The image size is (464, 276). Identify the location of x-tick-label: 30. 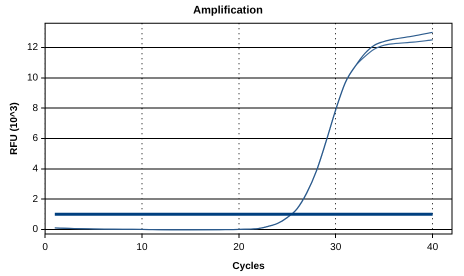
(336, 247).